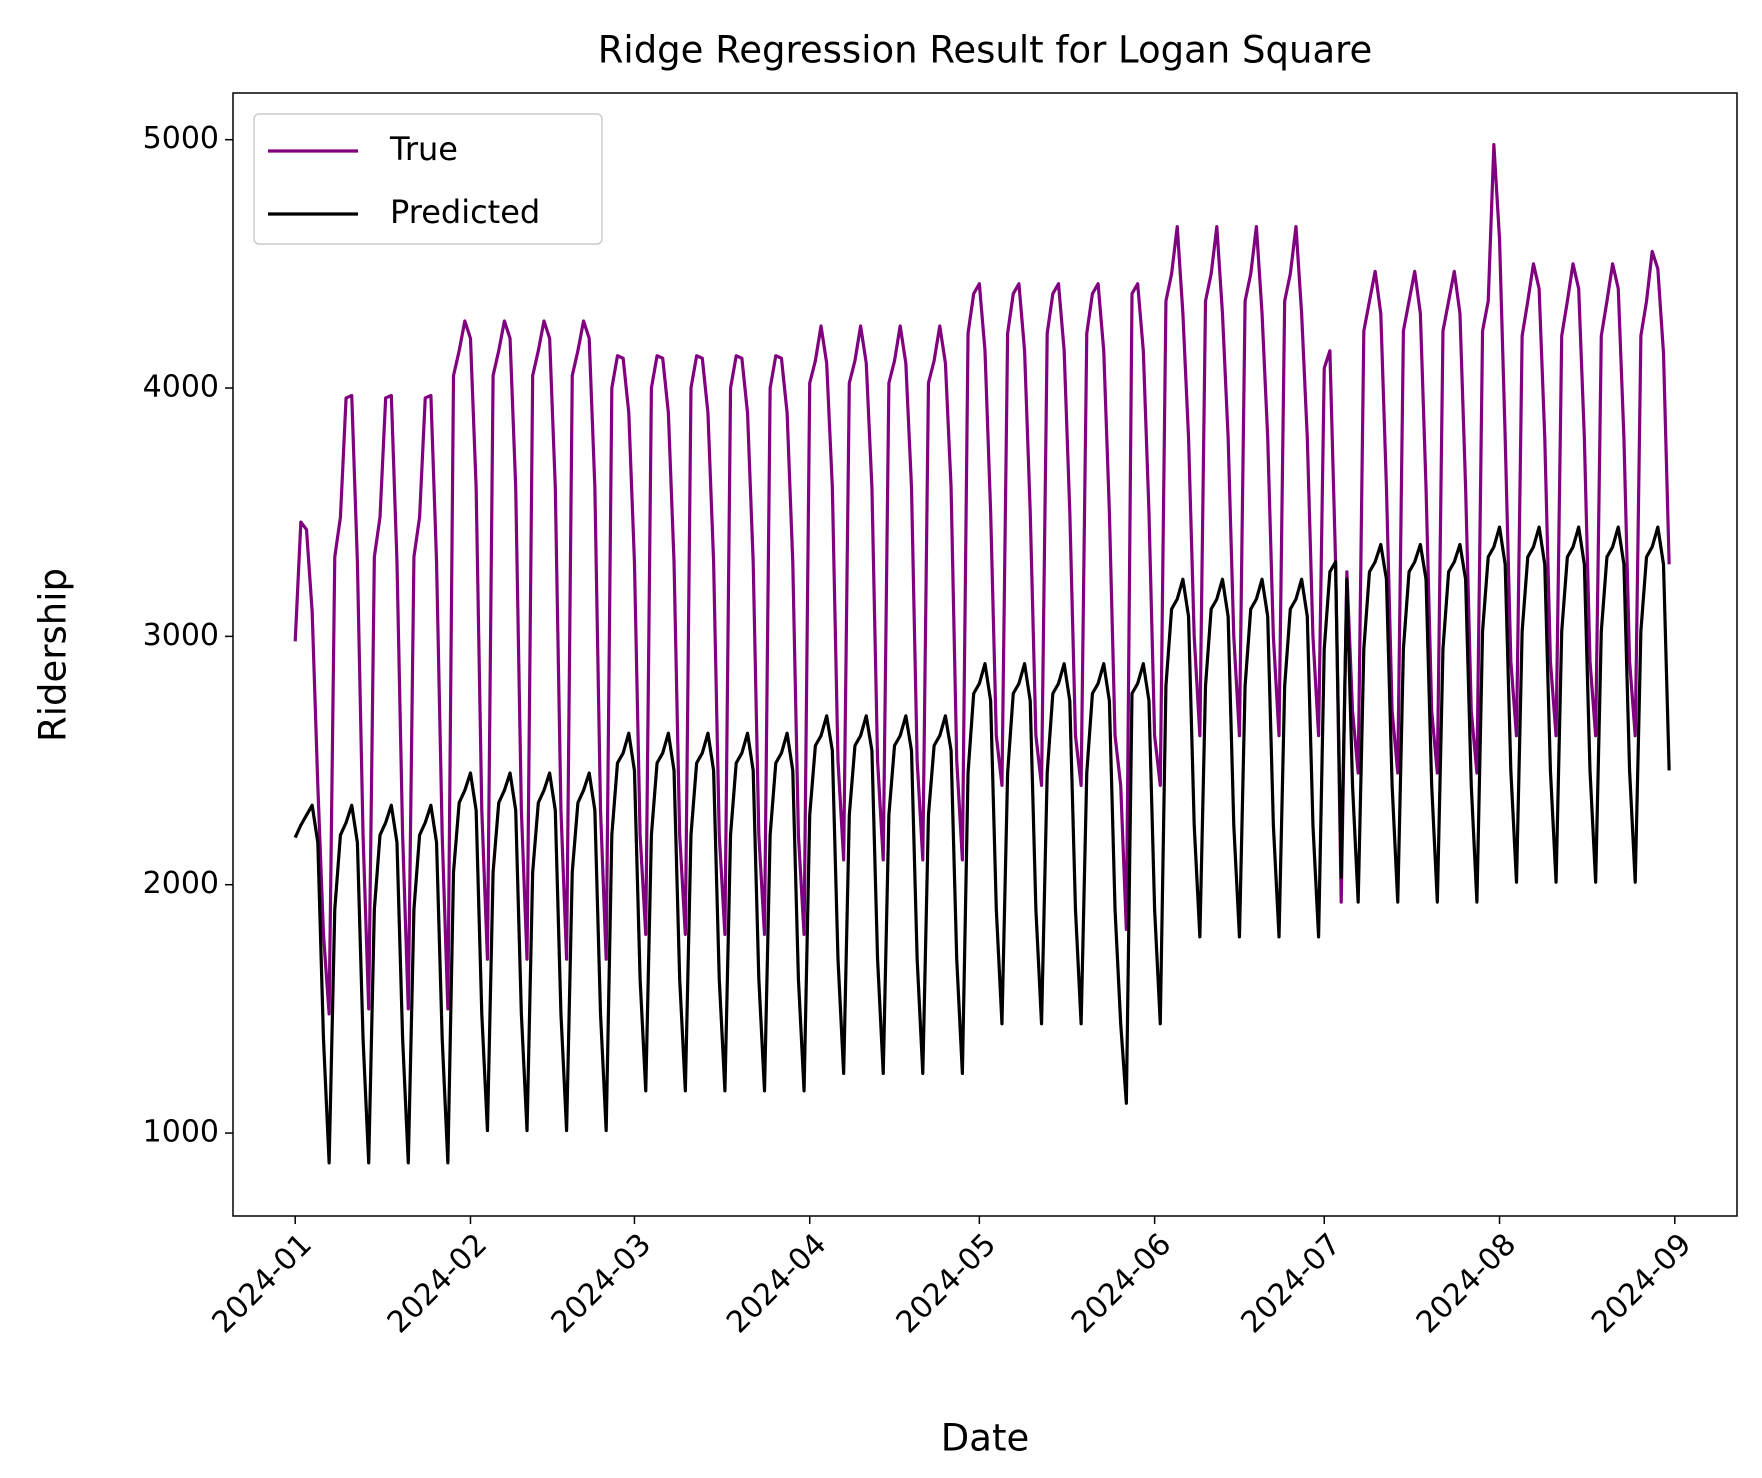 The height and width of the screenshot is (1478, 1762). I want to click on x-tick-label: 2024-06, so click(1121, 1283).